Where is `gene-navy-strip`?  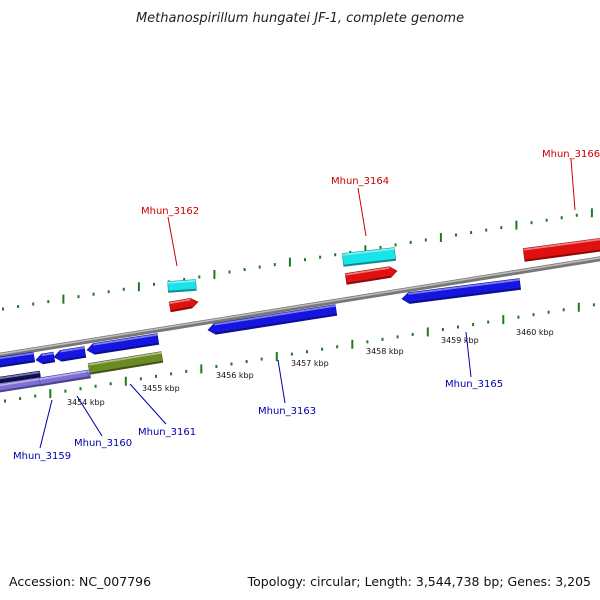
gene-navy-strip is located at coordinates (20, 377).